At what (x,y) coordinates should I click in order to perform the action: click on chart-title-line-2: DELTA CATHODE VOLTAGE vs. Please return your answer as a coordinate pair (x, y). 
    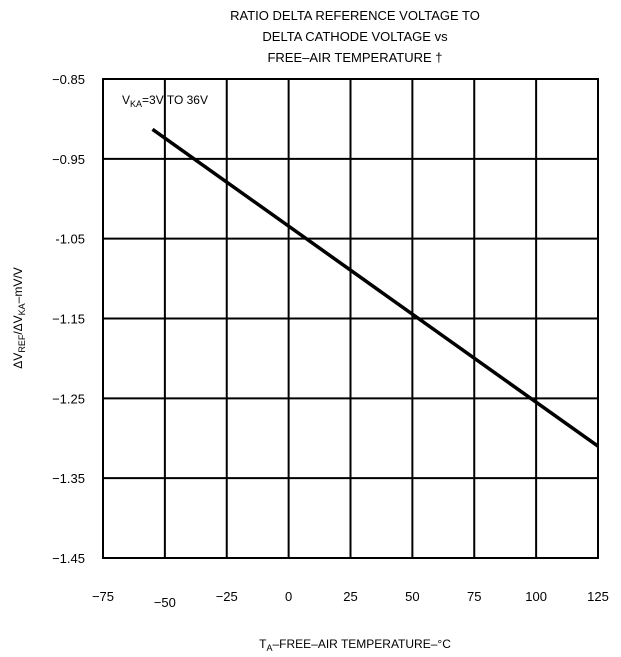
    Looking at the image, I should click on (355, 36).